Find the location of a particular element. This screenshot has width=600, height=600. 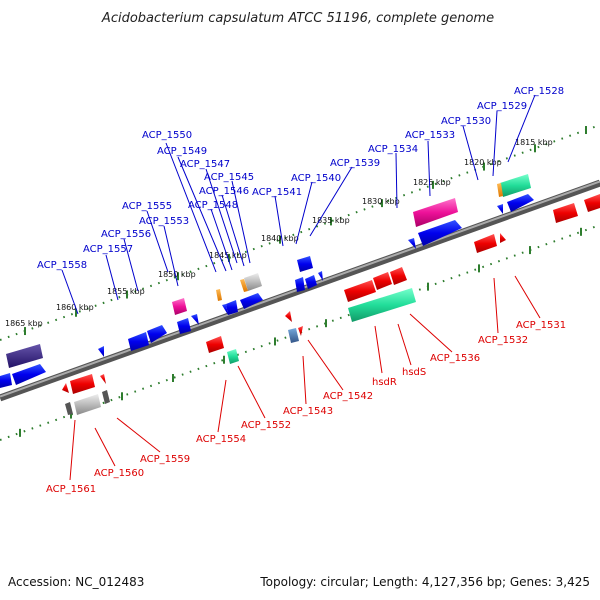

gene-label: ACP_1558 is located at coordinates (62, 265).